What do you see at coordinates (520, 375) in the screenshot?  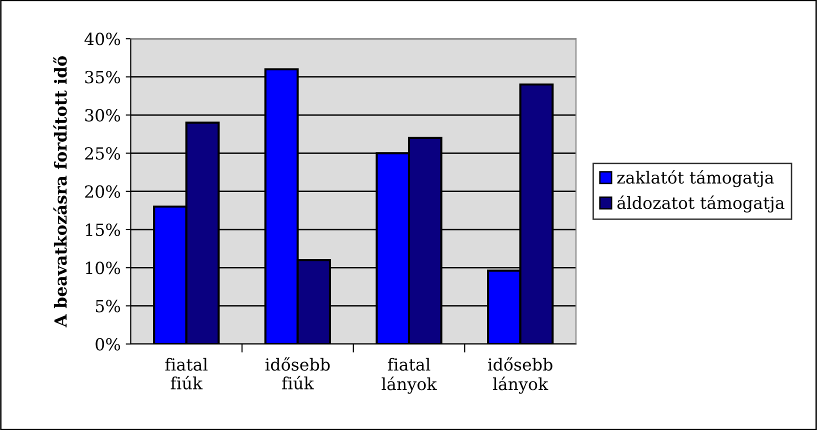 I see `x-tick-label: idősebb lányok` at bounding box center [520, 375].